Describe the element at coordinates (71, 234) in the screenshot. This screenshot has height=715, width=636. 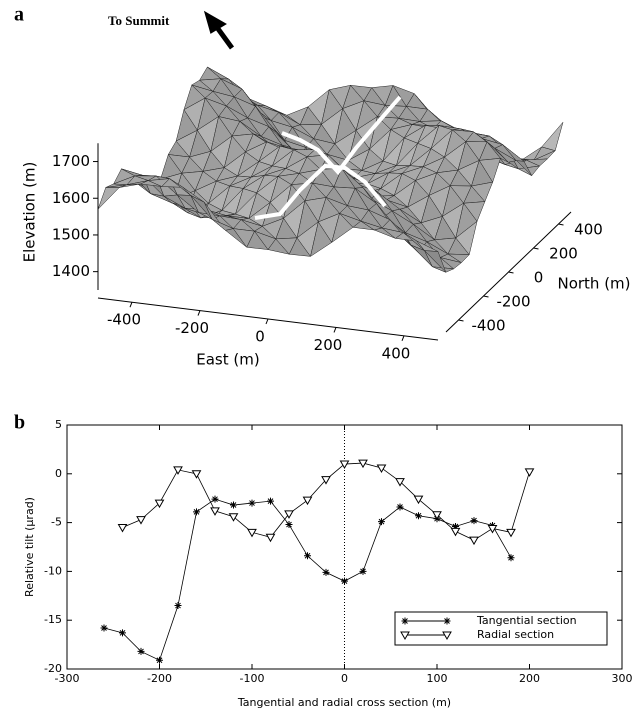
I see `z-tick-label: 1500` at that location.